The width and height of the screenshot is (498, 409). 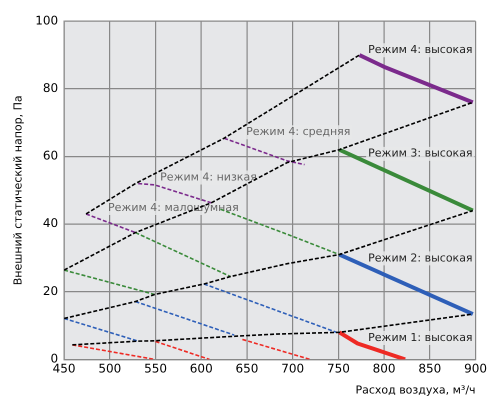 I want to click on y-tick-label: 80, so click(x=50, y=87).